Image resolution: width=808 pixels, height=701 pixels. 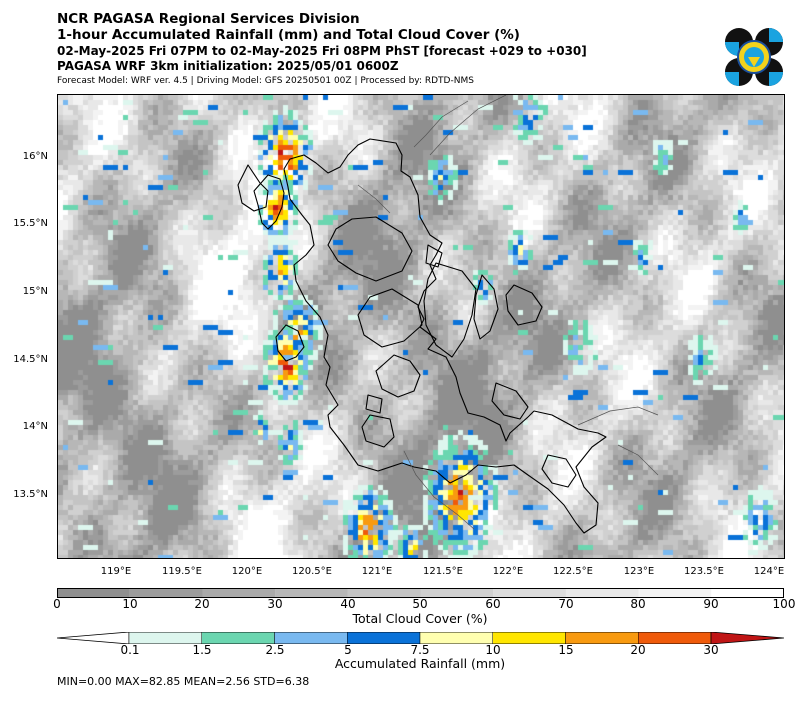 I want to click on cloud-tick-label: 30, so click(x=275, y=604).